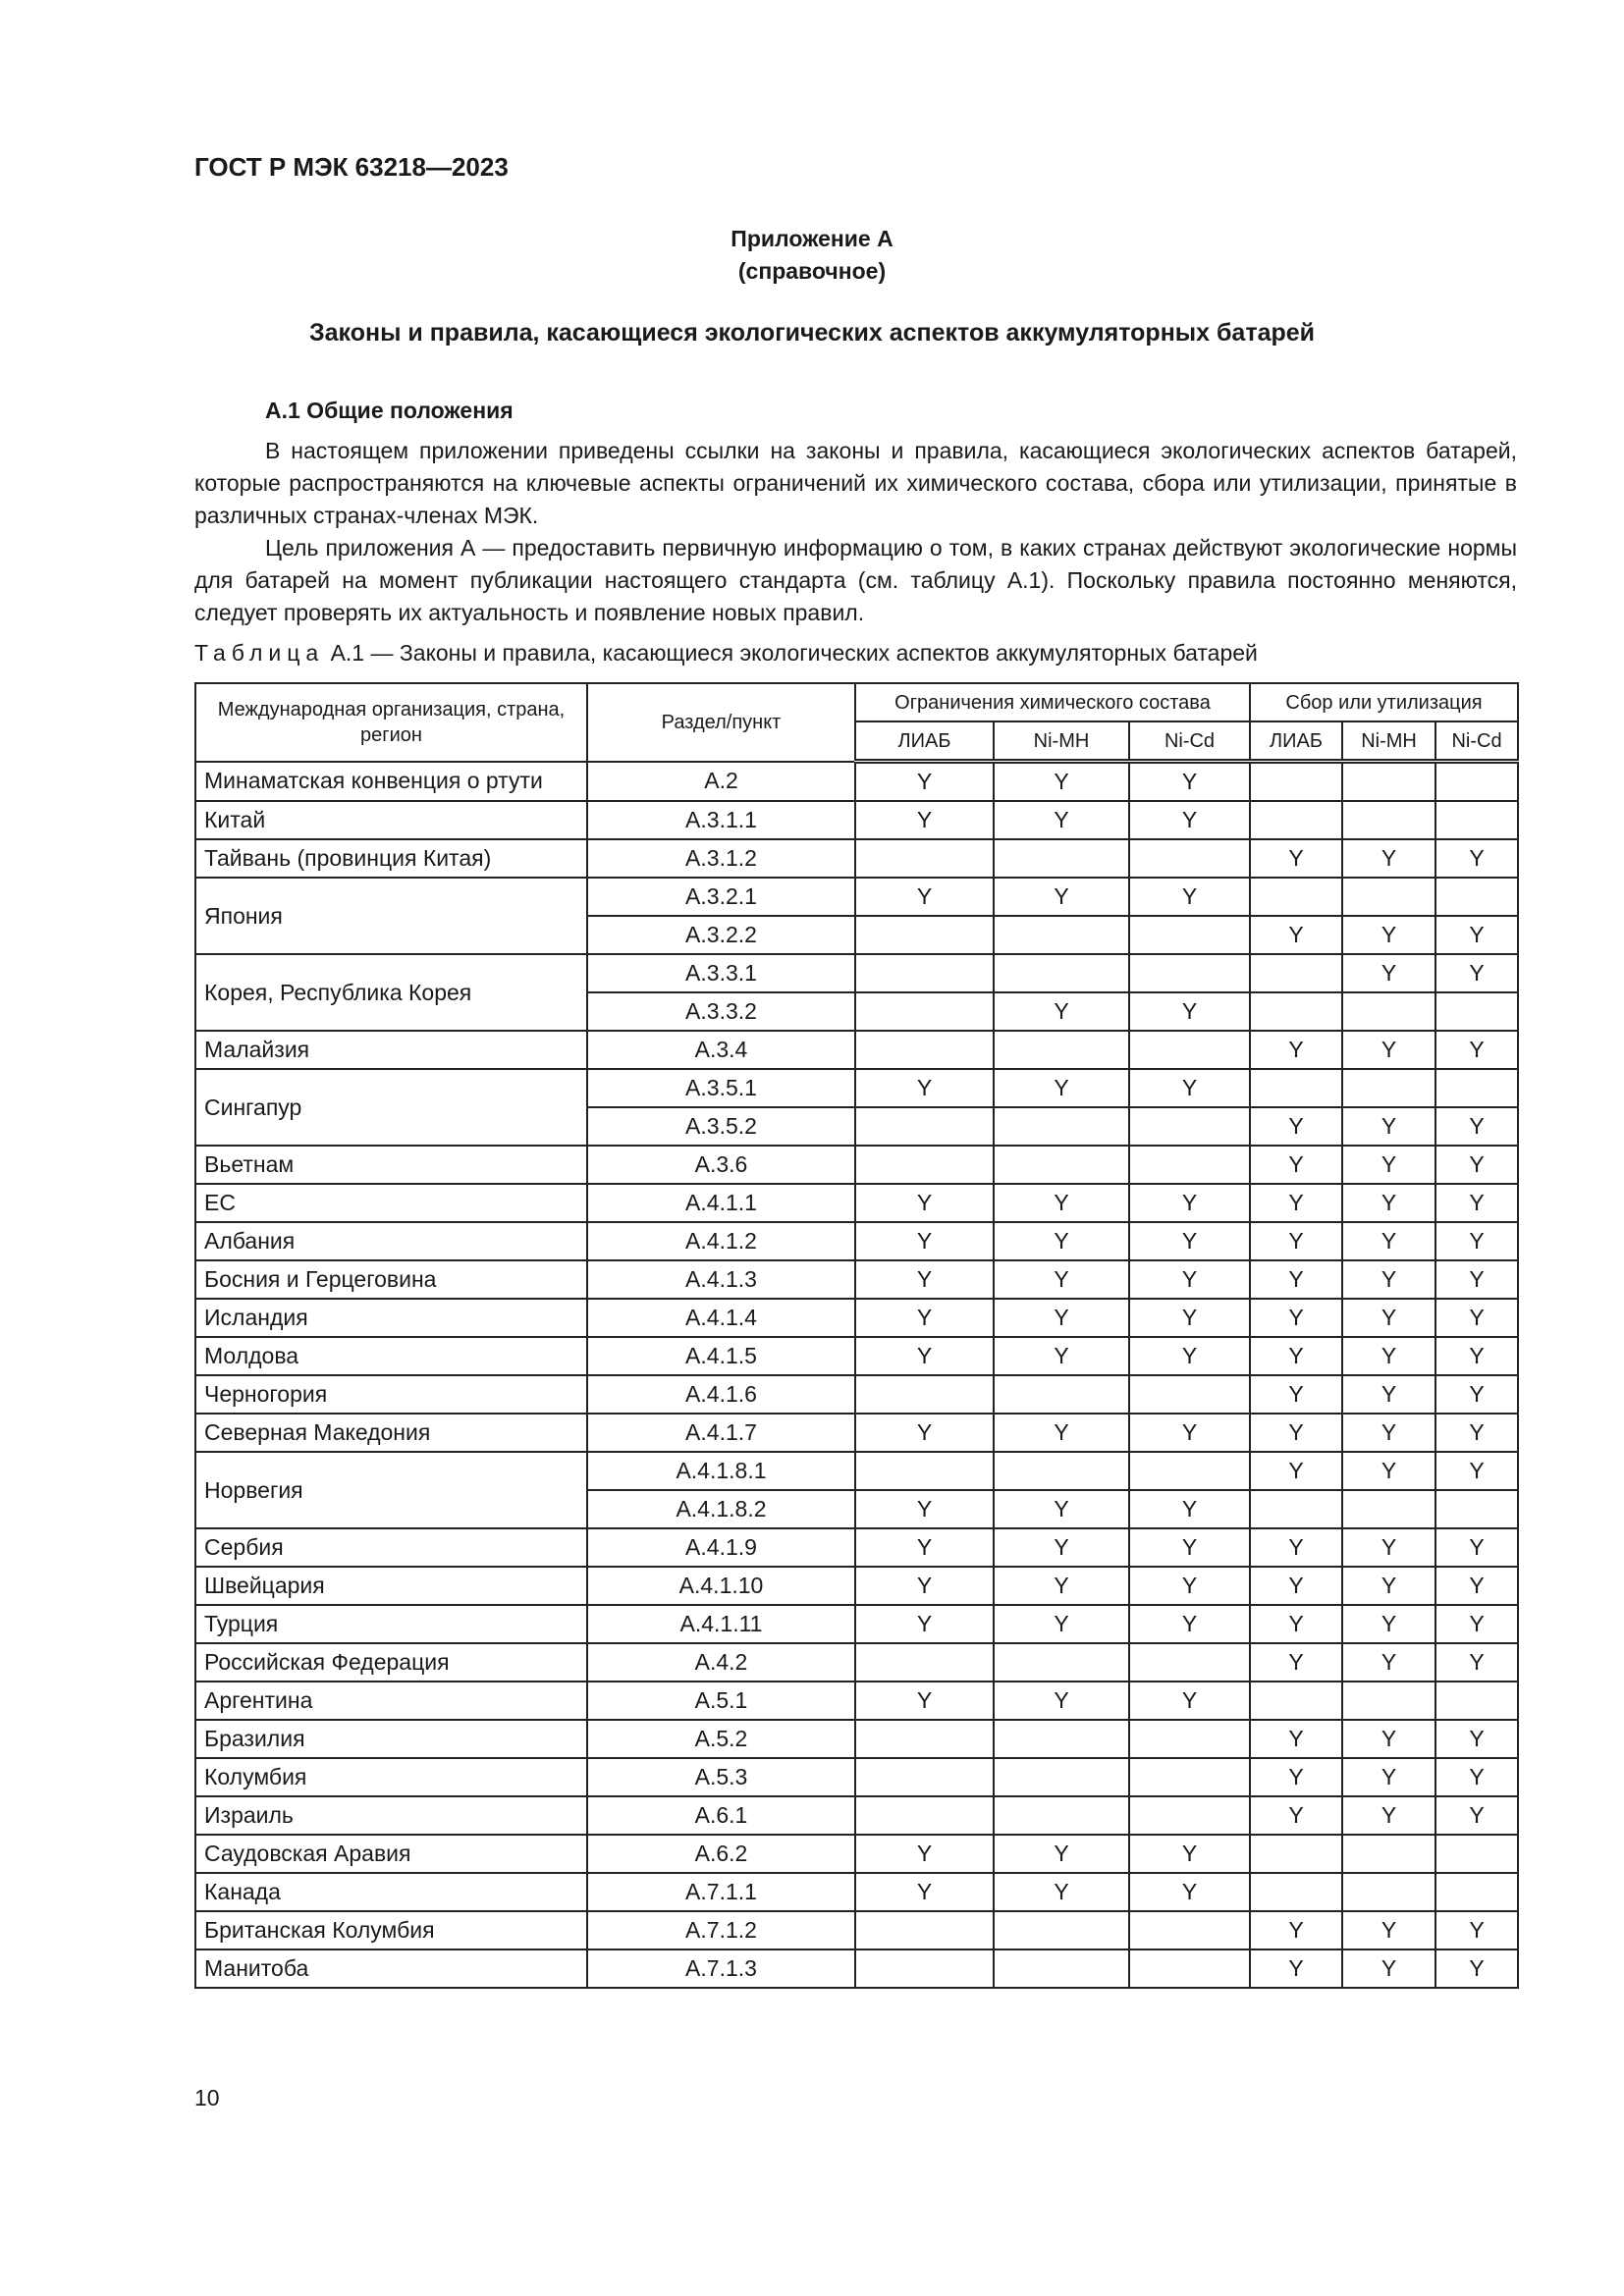 The width and height of the screenshot is (1624, 2296). What do you see at coordinates (391, 1624) in the screenshot?
I see `country-cell: Турция` at bounding box center [391, 1624].